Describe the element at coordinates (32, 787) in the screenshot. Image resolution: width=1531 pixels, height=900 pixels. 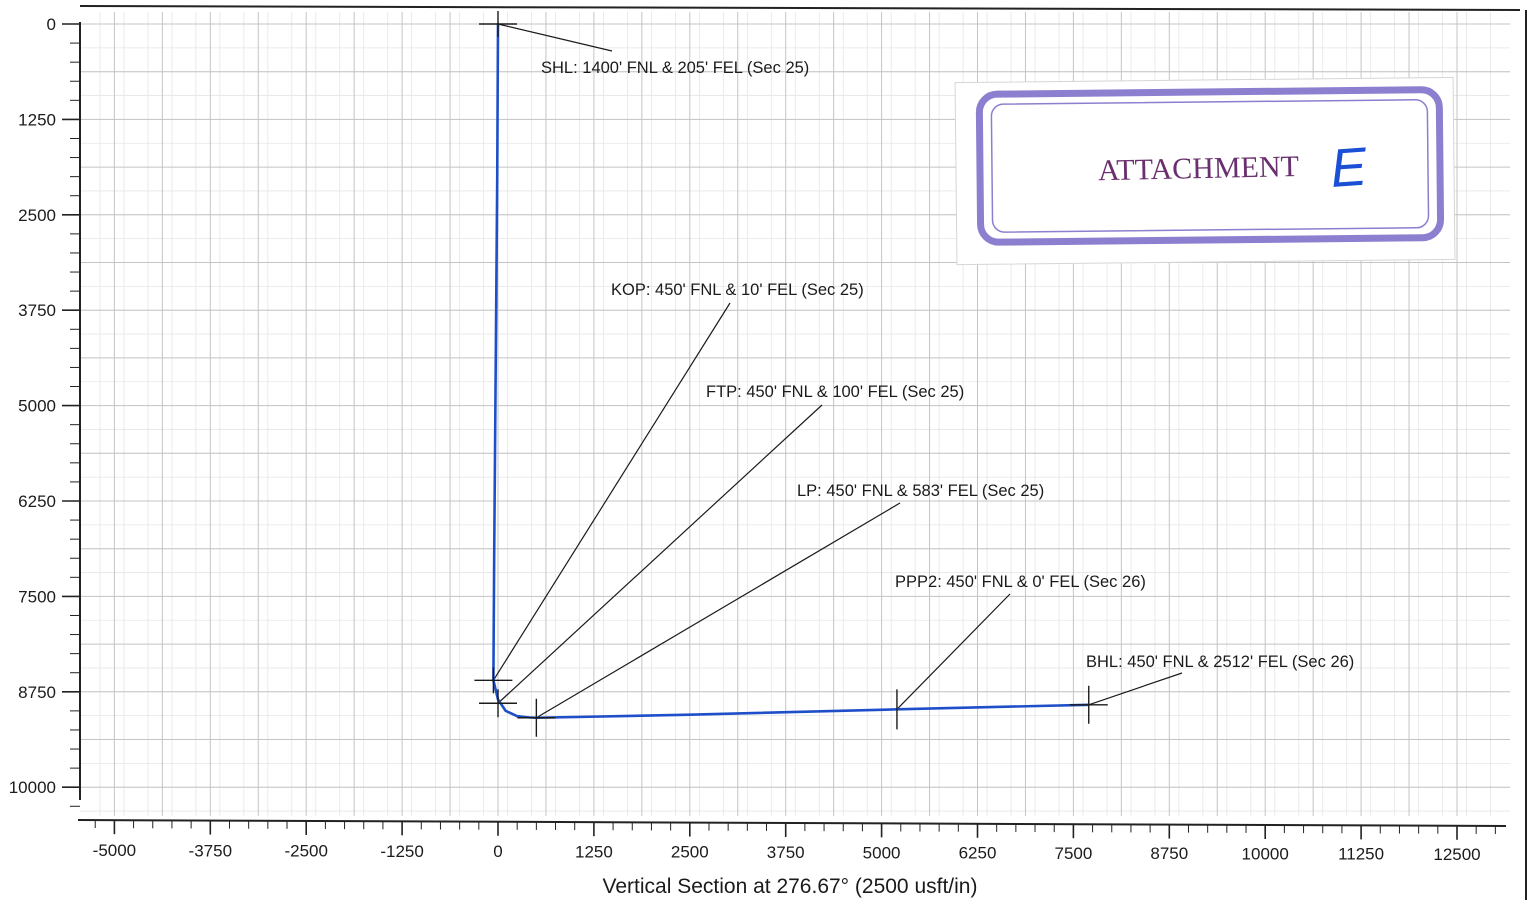
I see `y-tick-label: 10000` at that location.